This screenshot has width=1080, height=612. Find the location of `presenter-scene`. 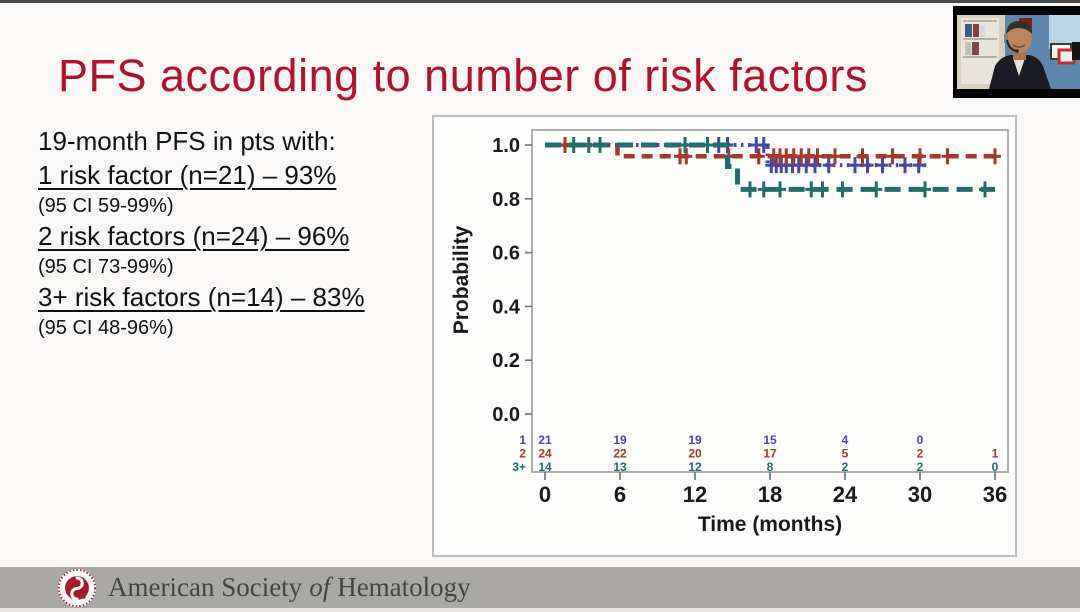

presenter-scene is located at coordinates (1018, 52).